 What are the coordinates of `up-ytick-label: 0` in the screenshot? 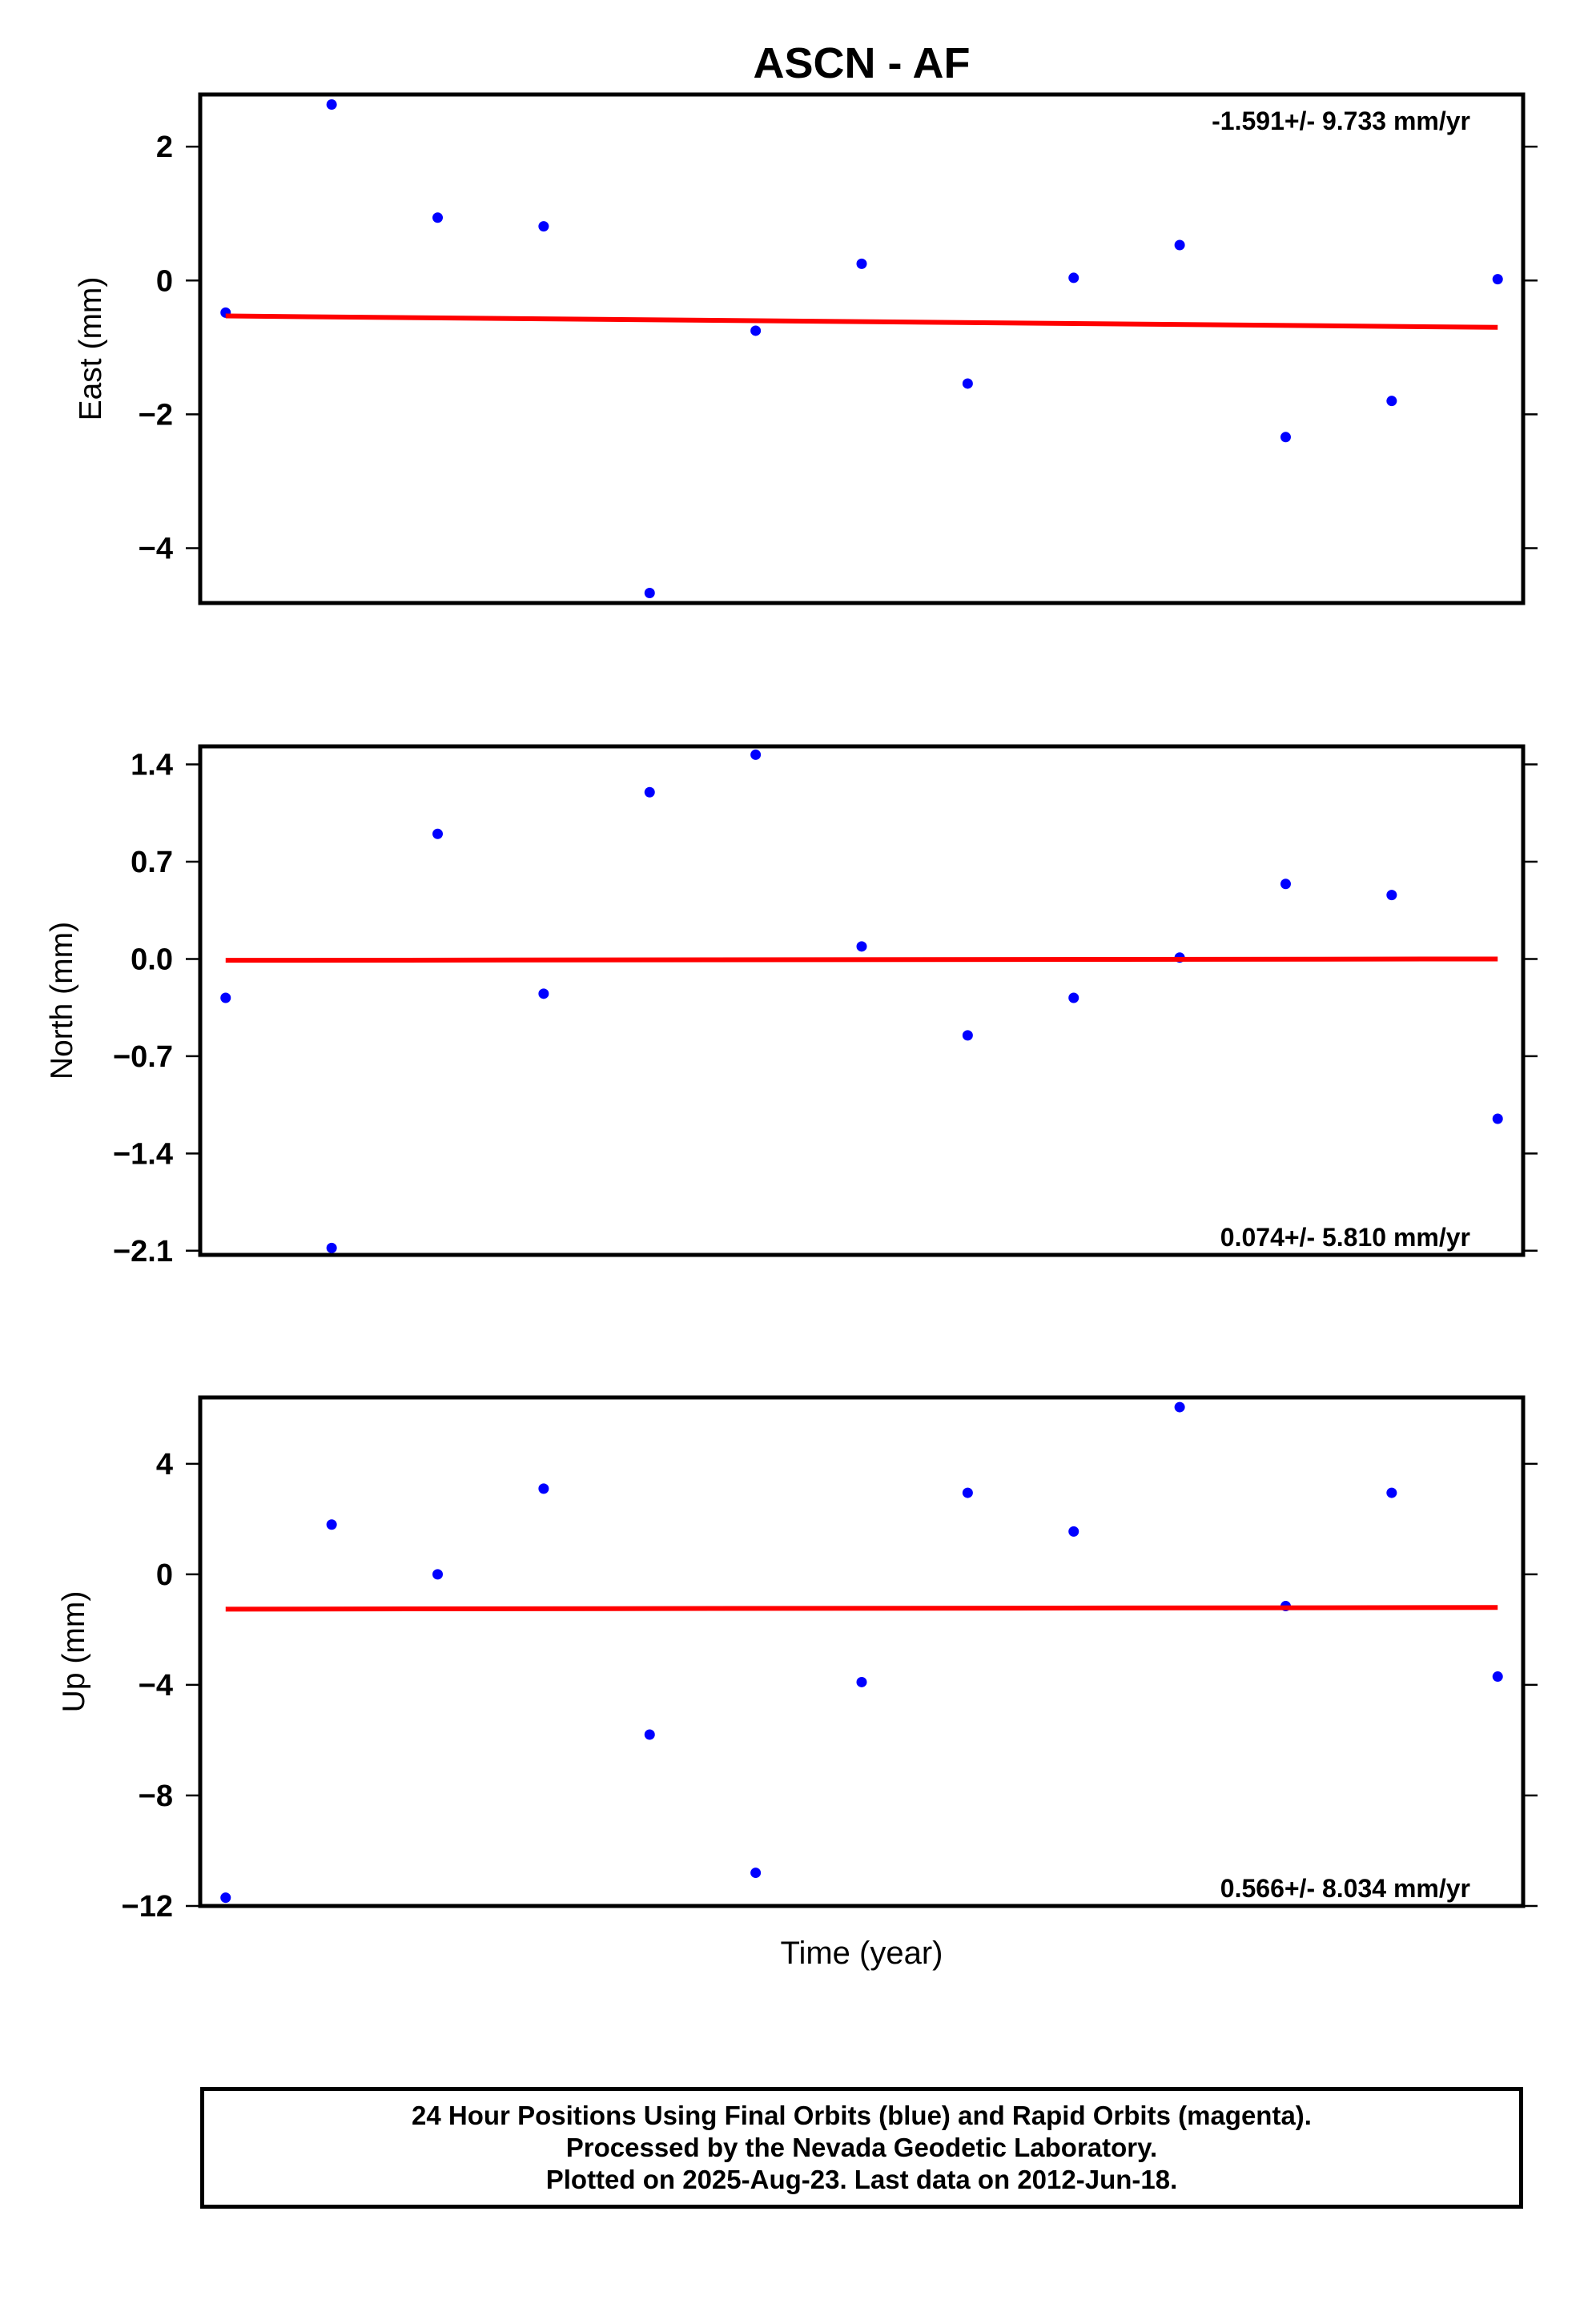 It's located at (165, 1575).